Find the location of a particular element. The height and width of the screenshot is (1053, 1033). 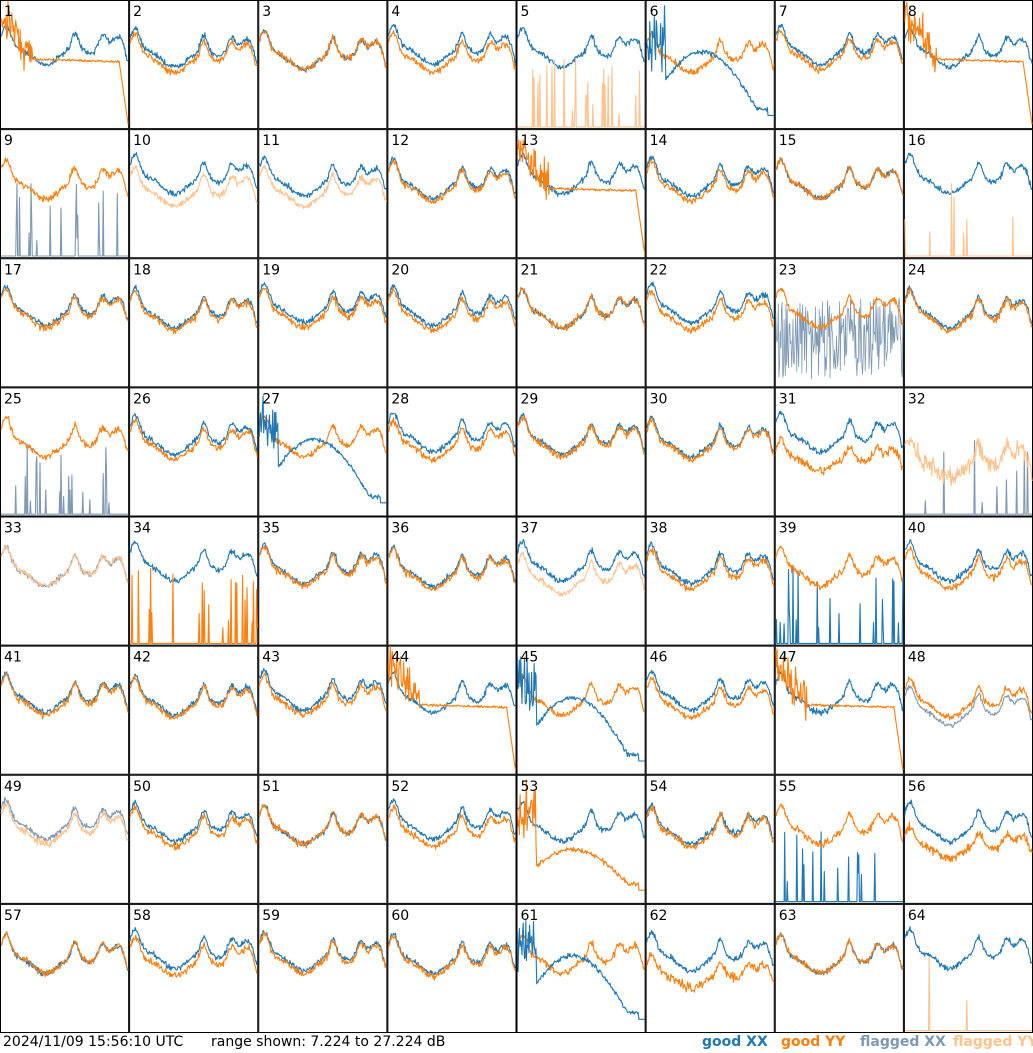

panel-35: 35 is located at coordinates (323, 581).